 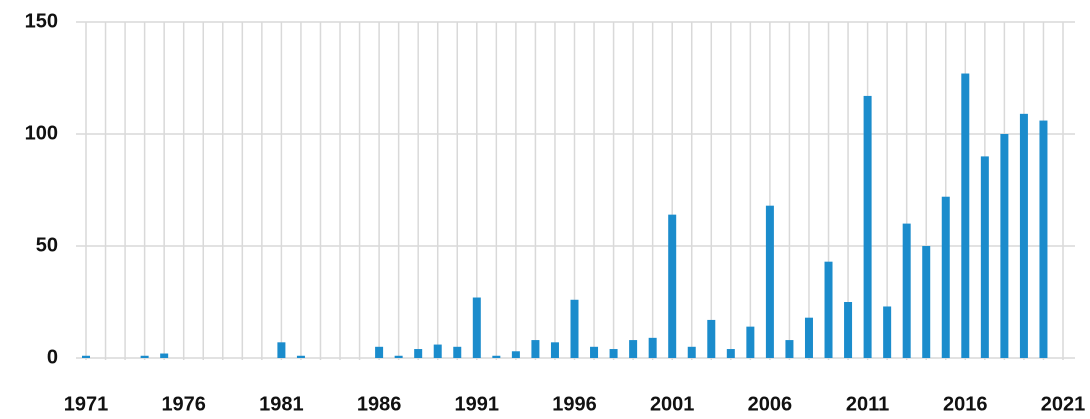 I want to click on x-tick-label: 1991, so click(x=477, y=404).